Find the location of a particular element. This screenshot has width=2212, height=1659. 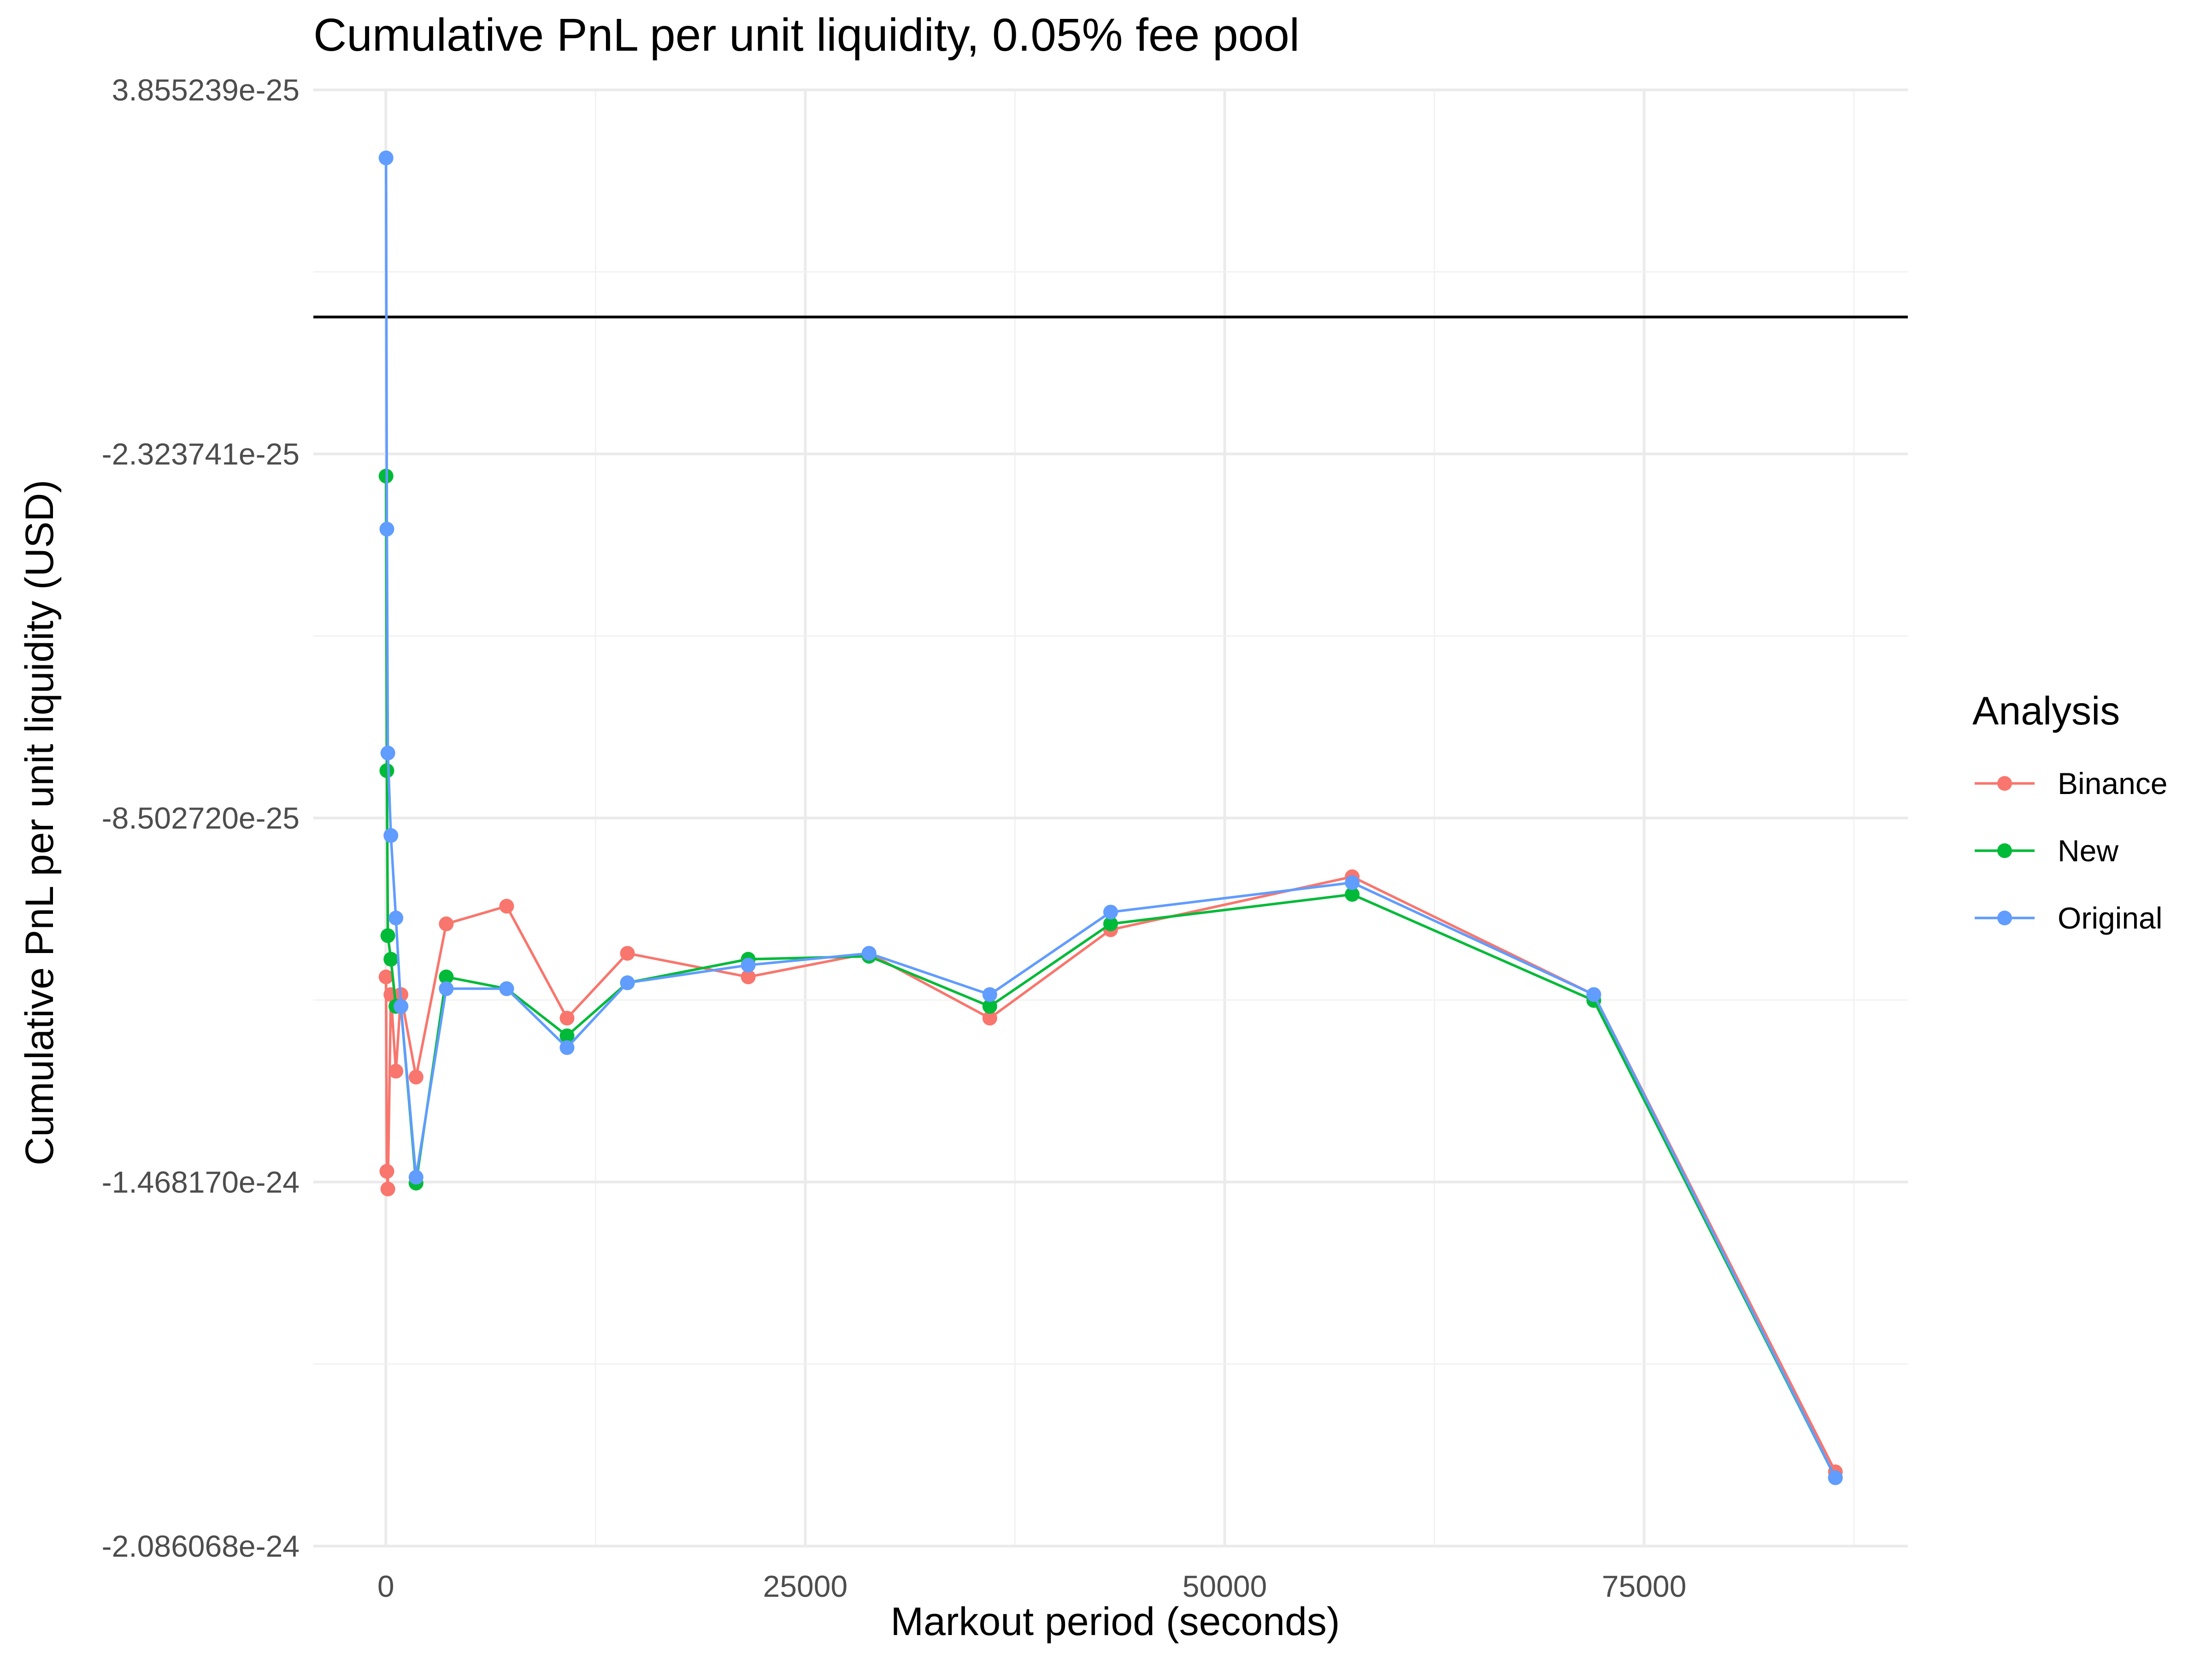

x-axis-ticks: 0 25000 50000 75000 is located at coordinates (1032, 1586).